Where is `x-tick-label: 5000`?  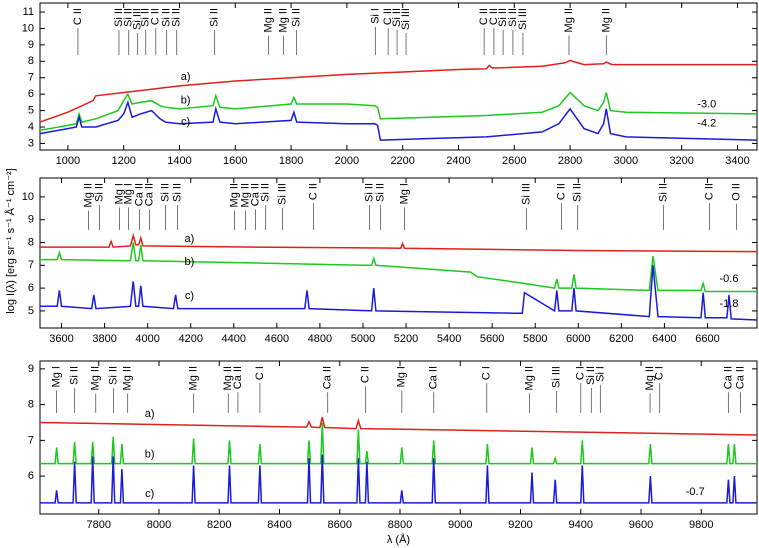 x-tick-label: 5000 is located at coordinates (363, 339).